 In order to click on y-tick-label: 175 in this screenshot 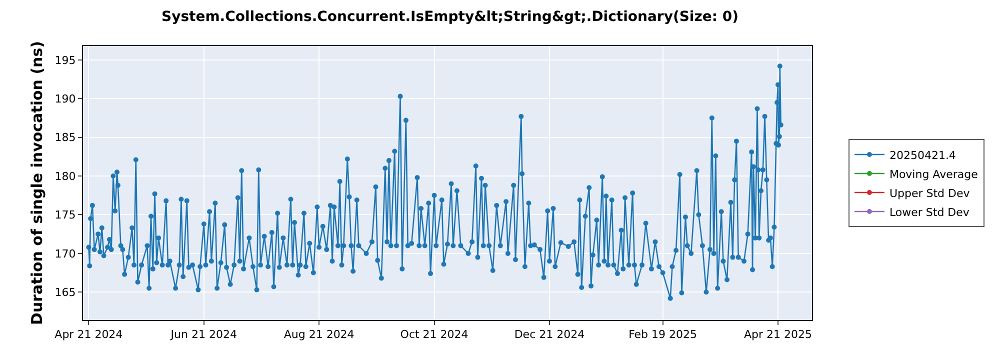, I will do `click(65, 215)`.